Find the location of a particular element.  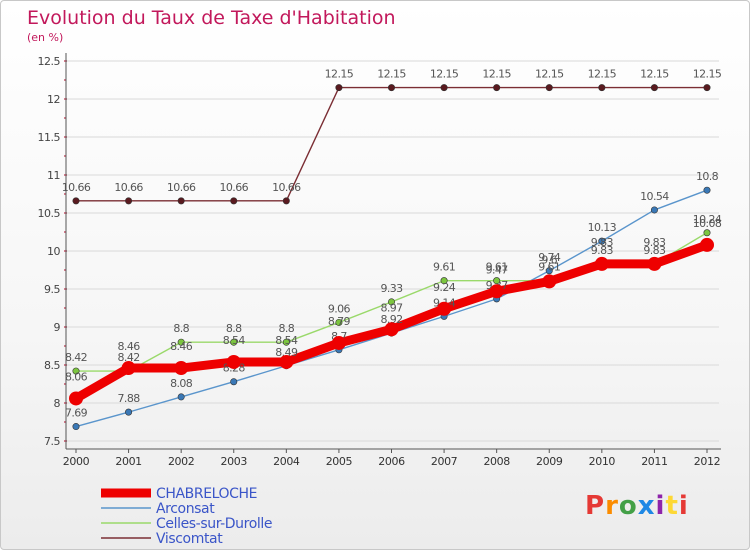

data-label-arconsat: 10.8 is located at coordinates (707, 176).